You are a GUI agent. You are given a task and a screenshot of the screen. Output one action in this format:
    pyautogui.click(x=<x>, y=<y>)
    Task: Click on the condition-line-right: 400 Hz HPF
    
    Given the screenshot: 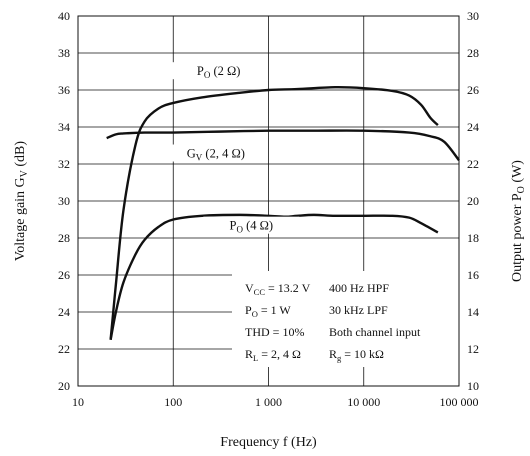 What is the action you would take?
    pyautogui.click(x=359, y=288)
    